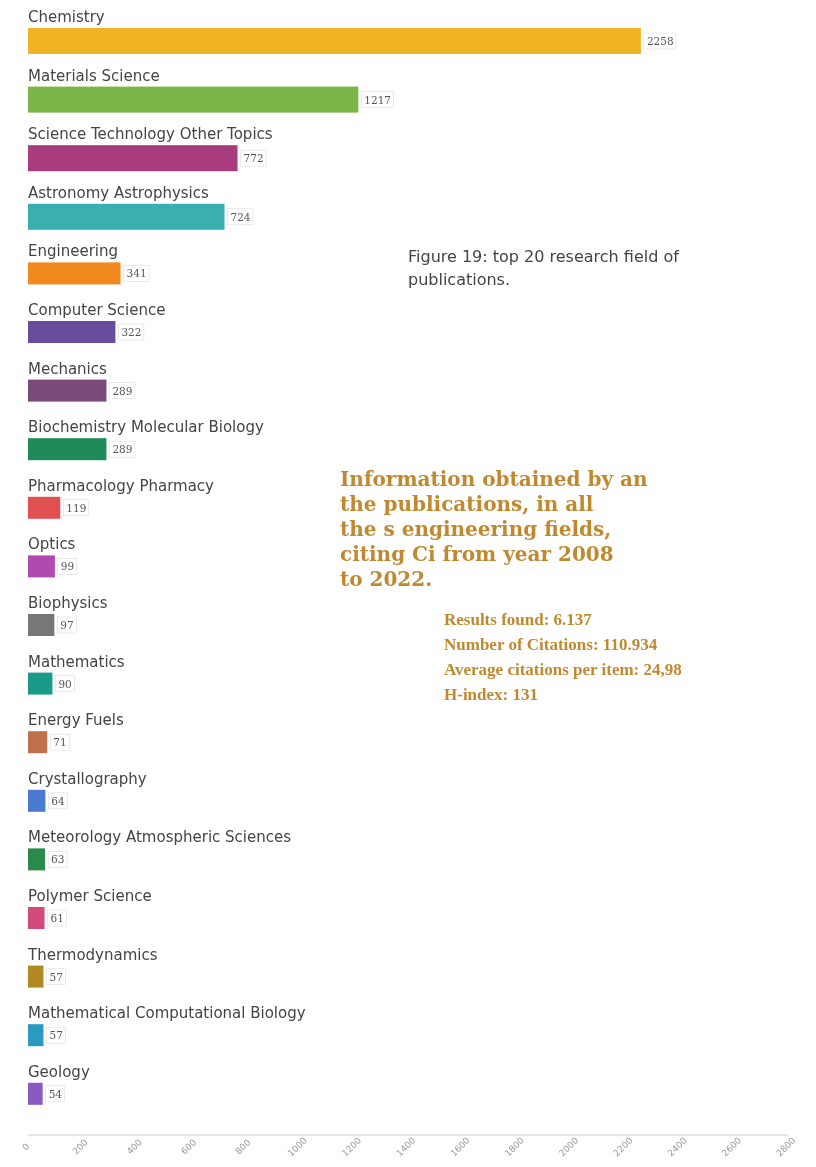 The height and width of the screenshot is (1167, 816). Describe the element at coordinates (59, 1071) in the screenshot. I see `y-tick-label: Geology` at that location.